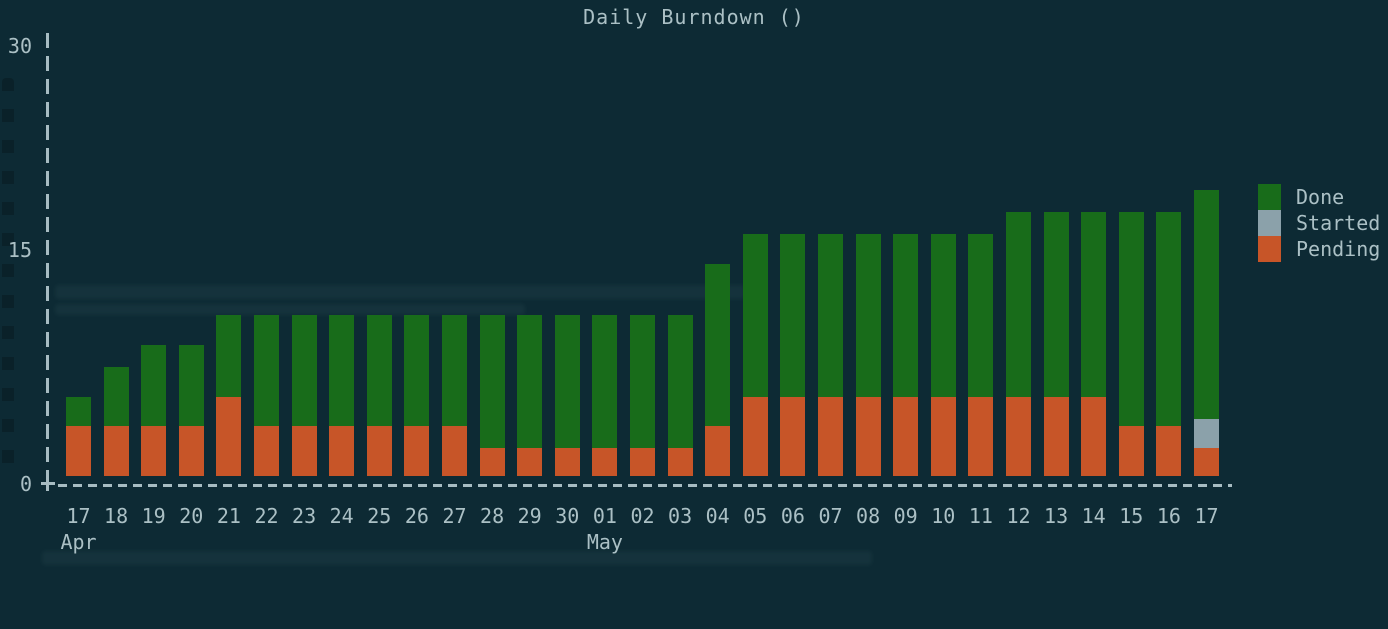  What do you see at coordinates (19, 250) in the screenshot?
I see `y-tick-label-15: 15` at bounding box center [19, 250].